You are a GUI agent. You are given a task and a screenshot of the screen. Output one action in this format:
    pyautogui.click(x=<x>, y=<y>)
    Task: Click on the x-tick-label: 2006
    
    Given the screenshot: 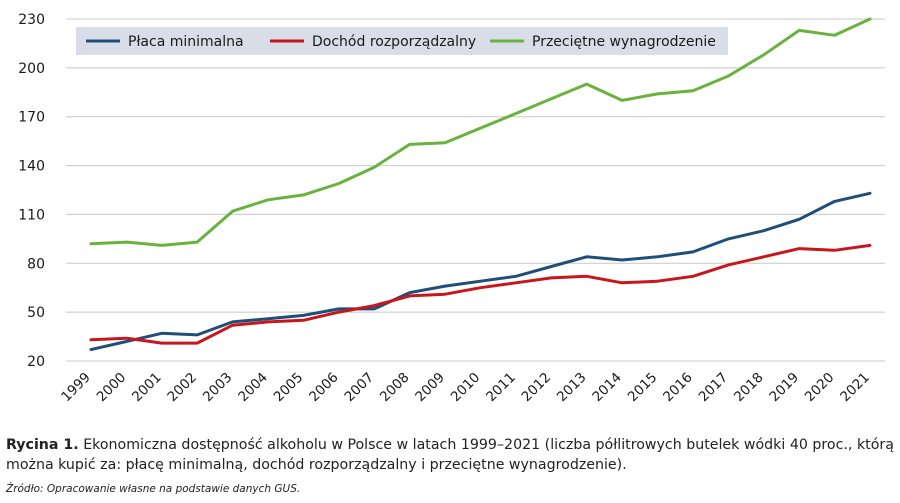 What is the action you would take?
    pyautogui.click(x=324, y=388)
    